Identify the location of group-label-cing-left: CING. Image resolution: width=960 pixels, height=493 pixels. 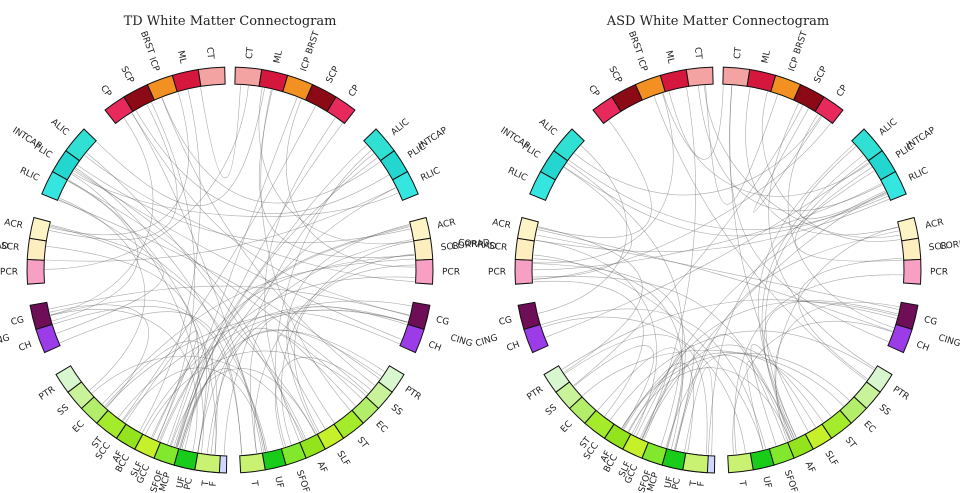
(5, 341).